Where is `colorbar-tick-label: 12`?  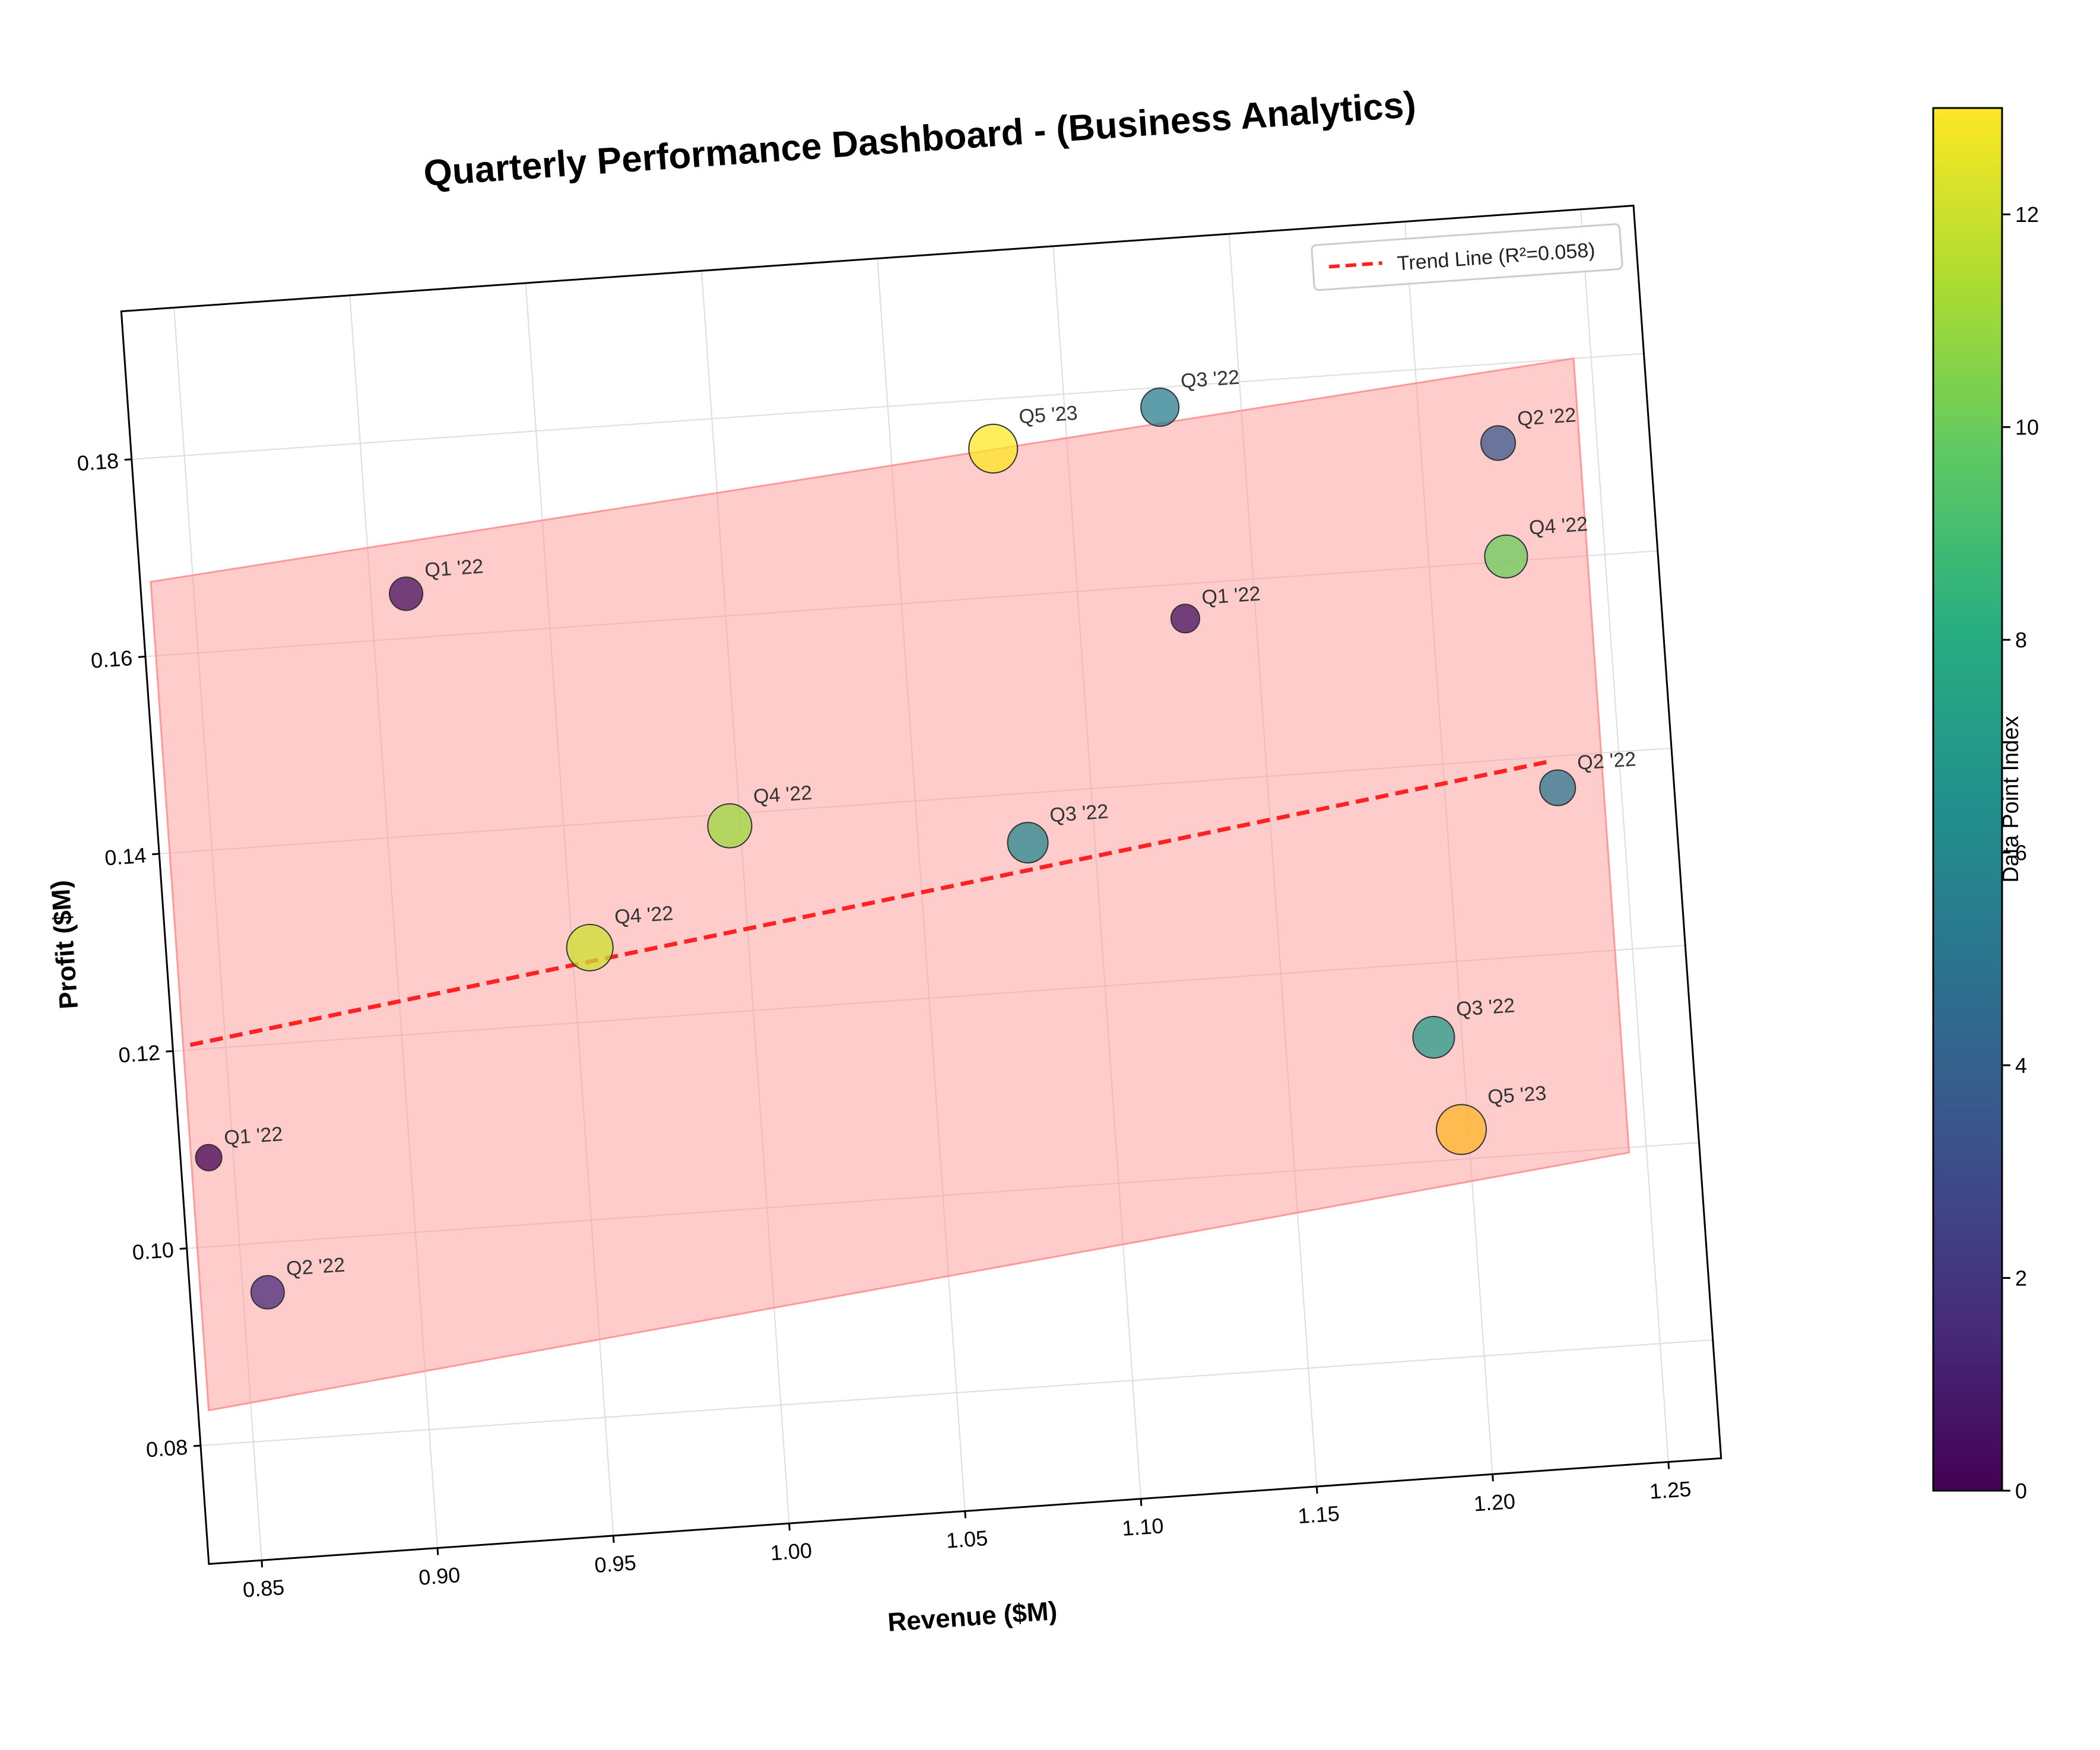
colorbar-tick-label: 12 is located at coordinates (2027, 214).